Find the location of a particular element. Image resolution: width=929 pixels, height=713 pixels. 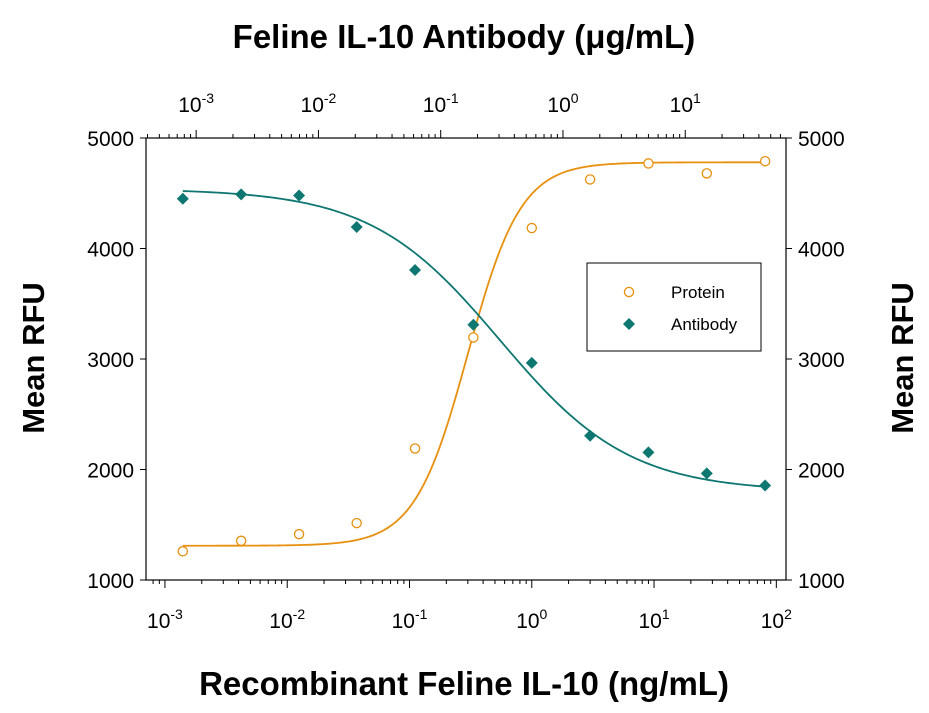

top-tick-label-exp: -1 is located at coordinates (452, 98).